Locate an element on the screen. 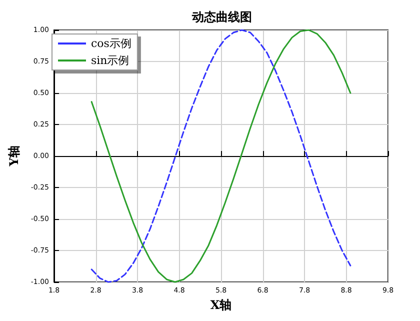 The image size is (420, 321). y-axis-title: Y轴 is located at coordinates (14, 157).